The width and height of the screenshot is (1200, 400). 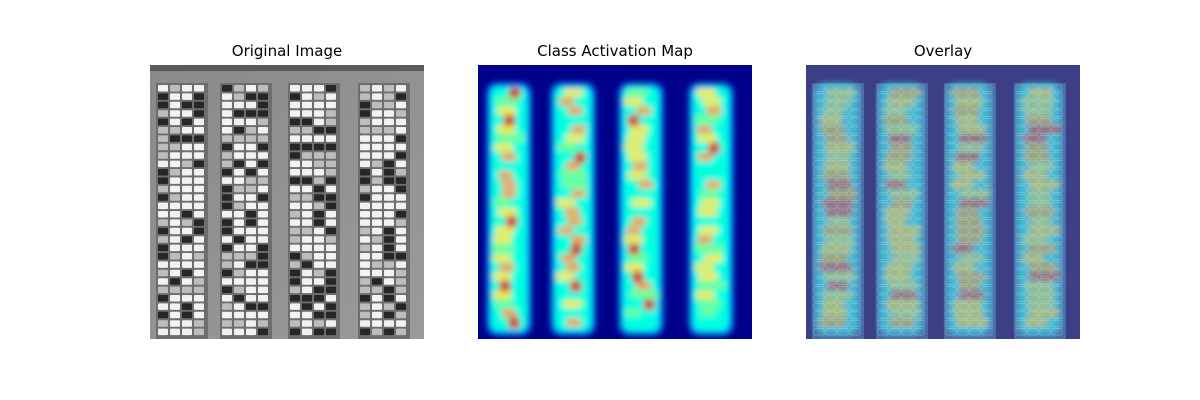 What do you see at coordinates (615, 51) in the screenshot?
I see `panel-title-cam: Class Activation Map` at bounding box center [615, 51].